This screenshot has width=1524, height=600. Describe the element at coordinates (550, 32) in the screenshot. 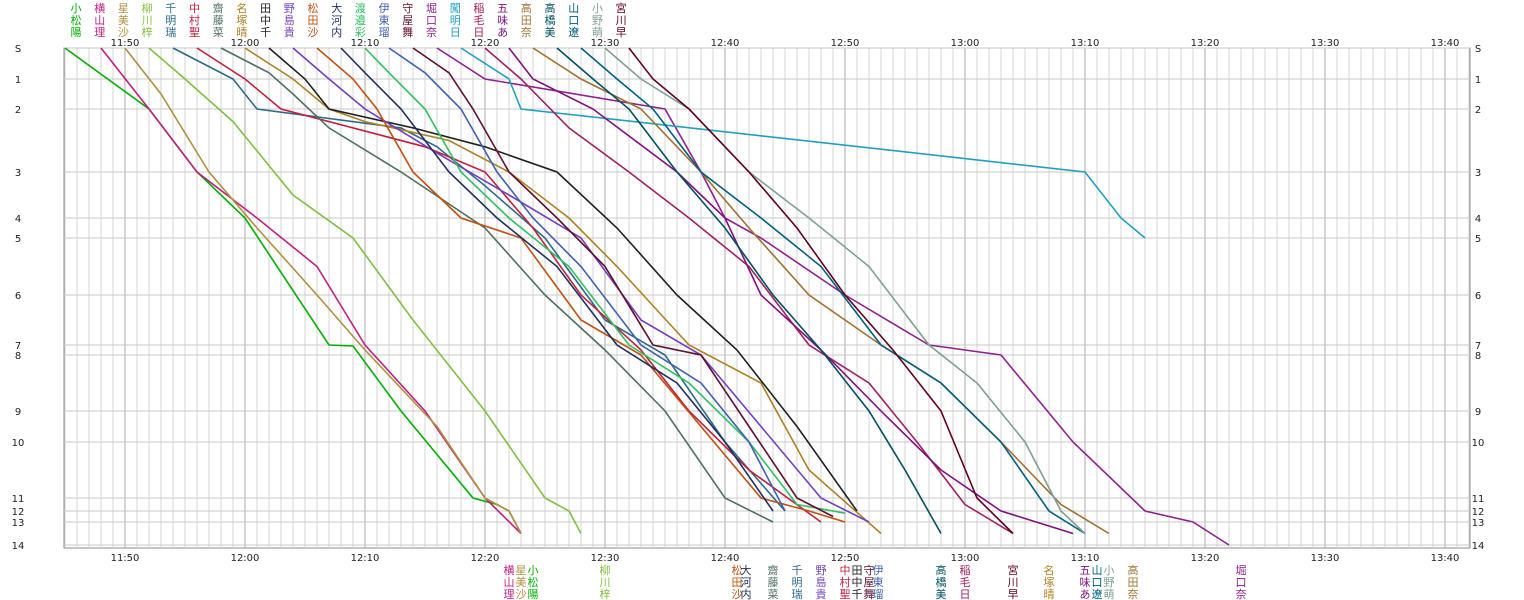

I see `top-runner-label: 美` at that location.